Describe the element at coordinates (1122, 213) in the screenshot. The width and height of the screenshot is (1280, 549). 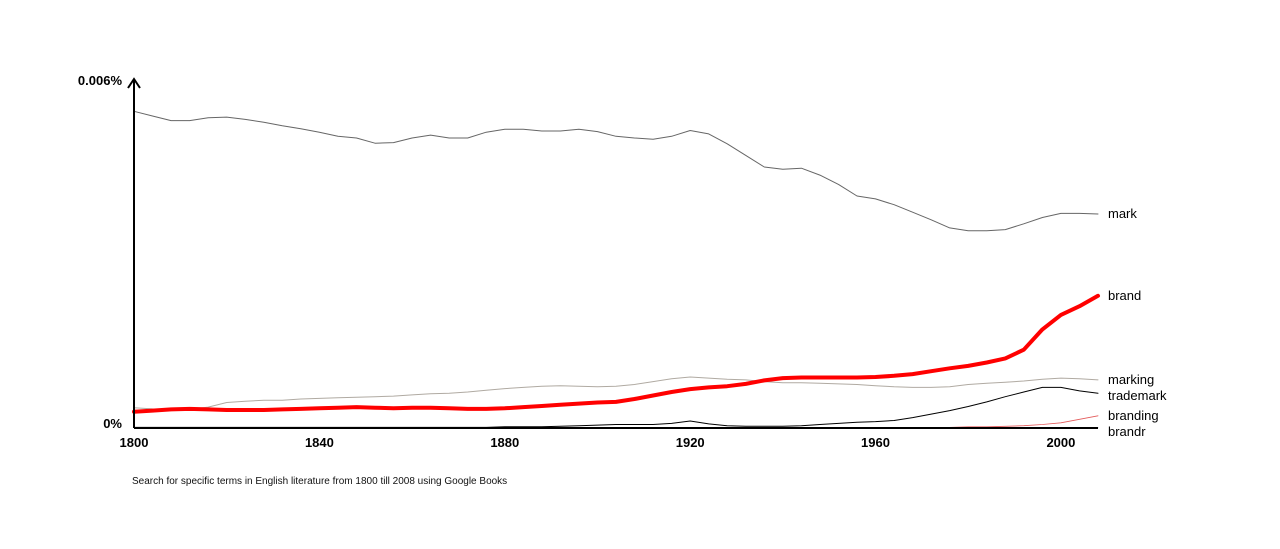
I see `series-label-mark: mark` at that location.